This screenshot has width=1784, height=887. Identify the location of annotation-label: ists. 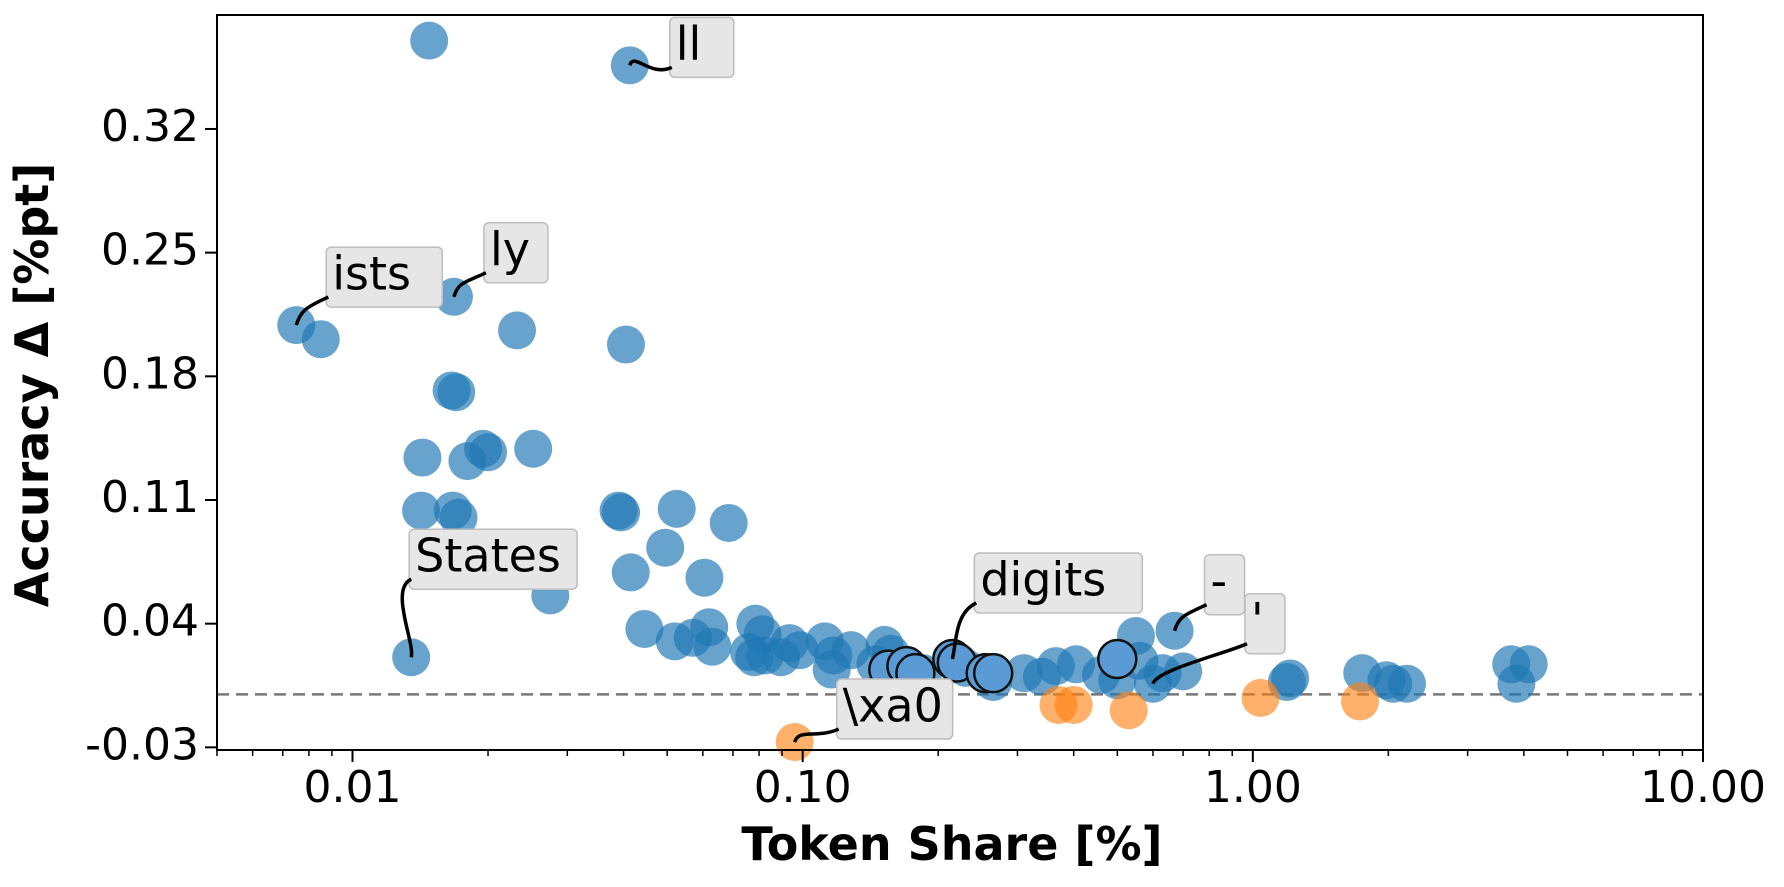
(371, 274).